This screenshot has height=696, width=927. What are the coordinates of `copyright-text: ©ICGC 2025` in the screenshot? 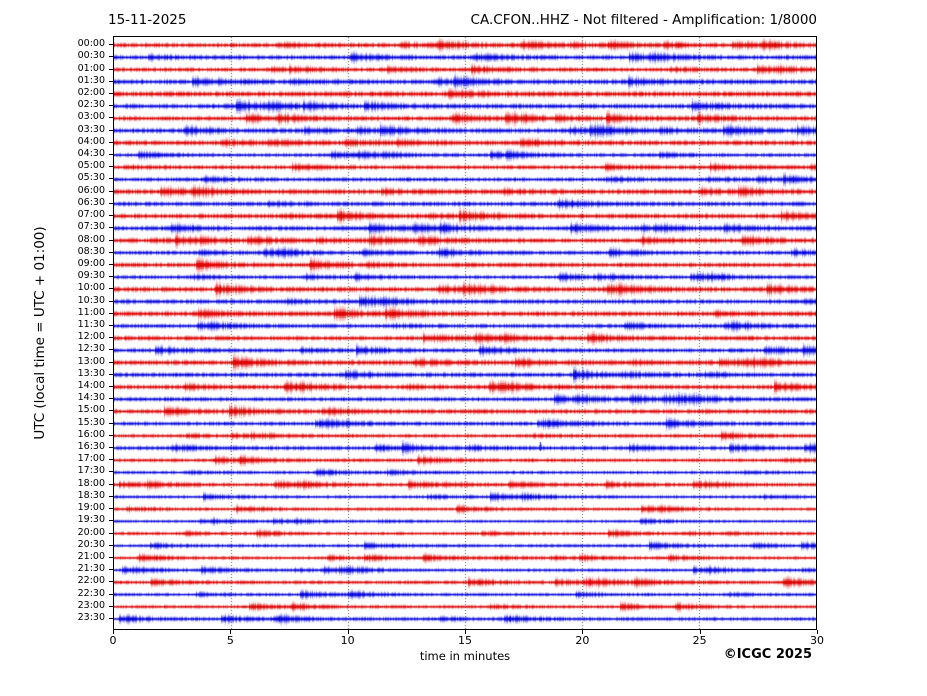 It's located at (767, 654).